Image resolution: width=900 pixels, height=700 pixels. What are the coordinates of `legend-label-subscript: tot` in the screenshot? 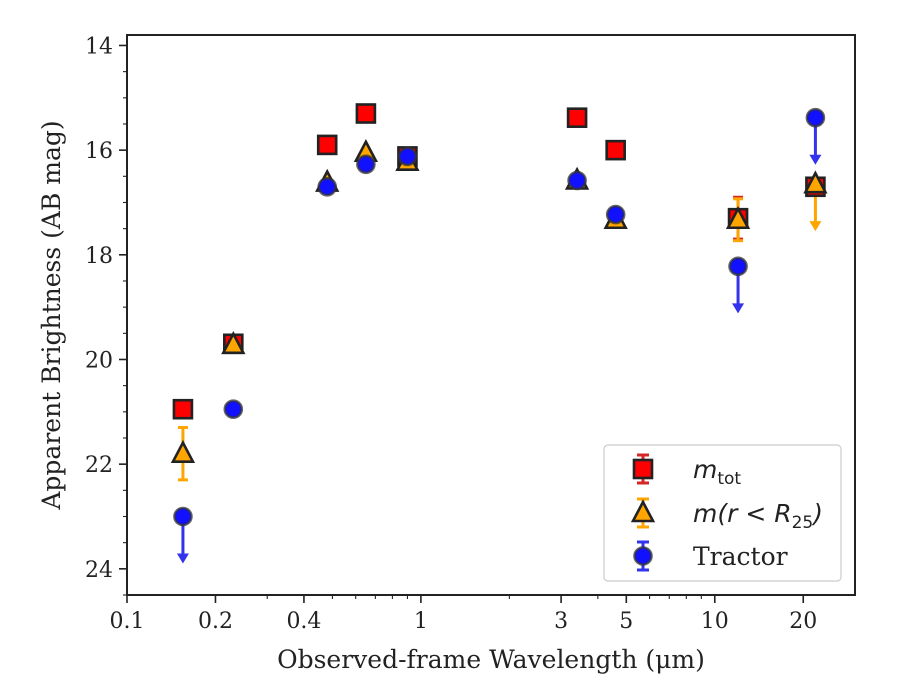 It's located at (729, 479).